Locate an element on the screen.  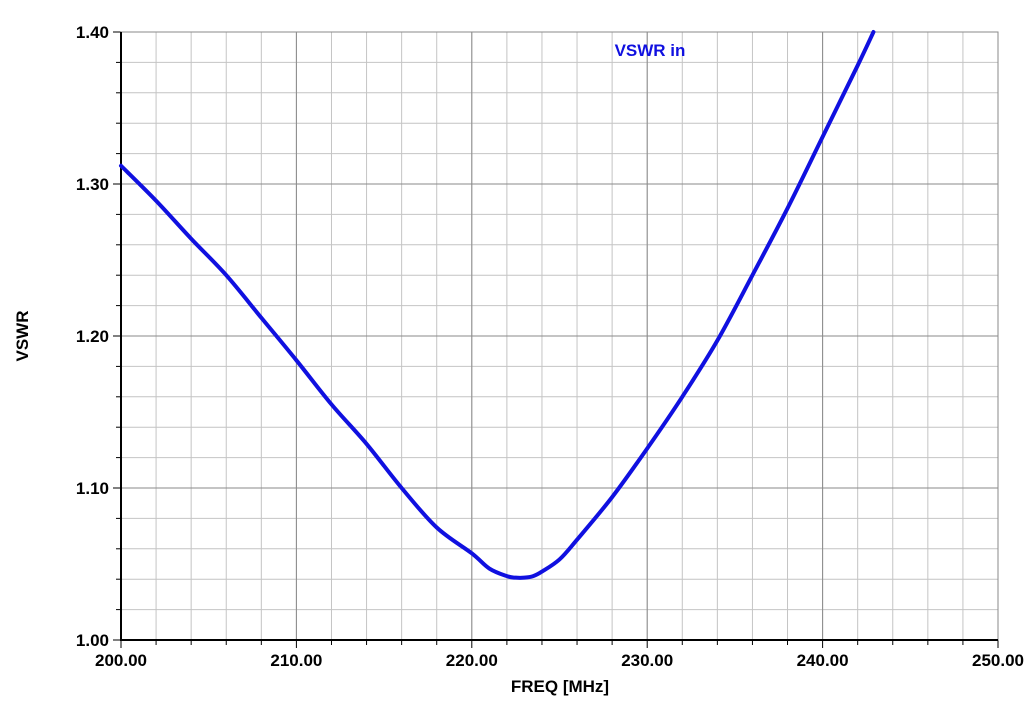
x-tick-label: 200.00 is located at coordinates (121, 660).